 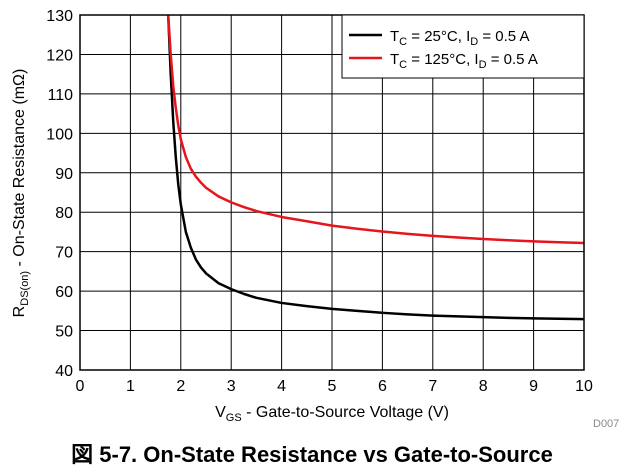 What do you see at coordinates (59, 134) in the screenshot?
I see `y-tick-label: 100` at bounding box center [59, 134].